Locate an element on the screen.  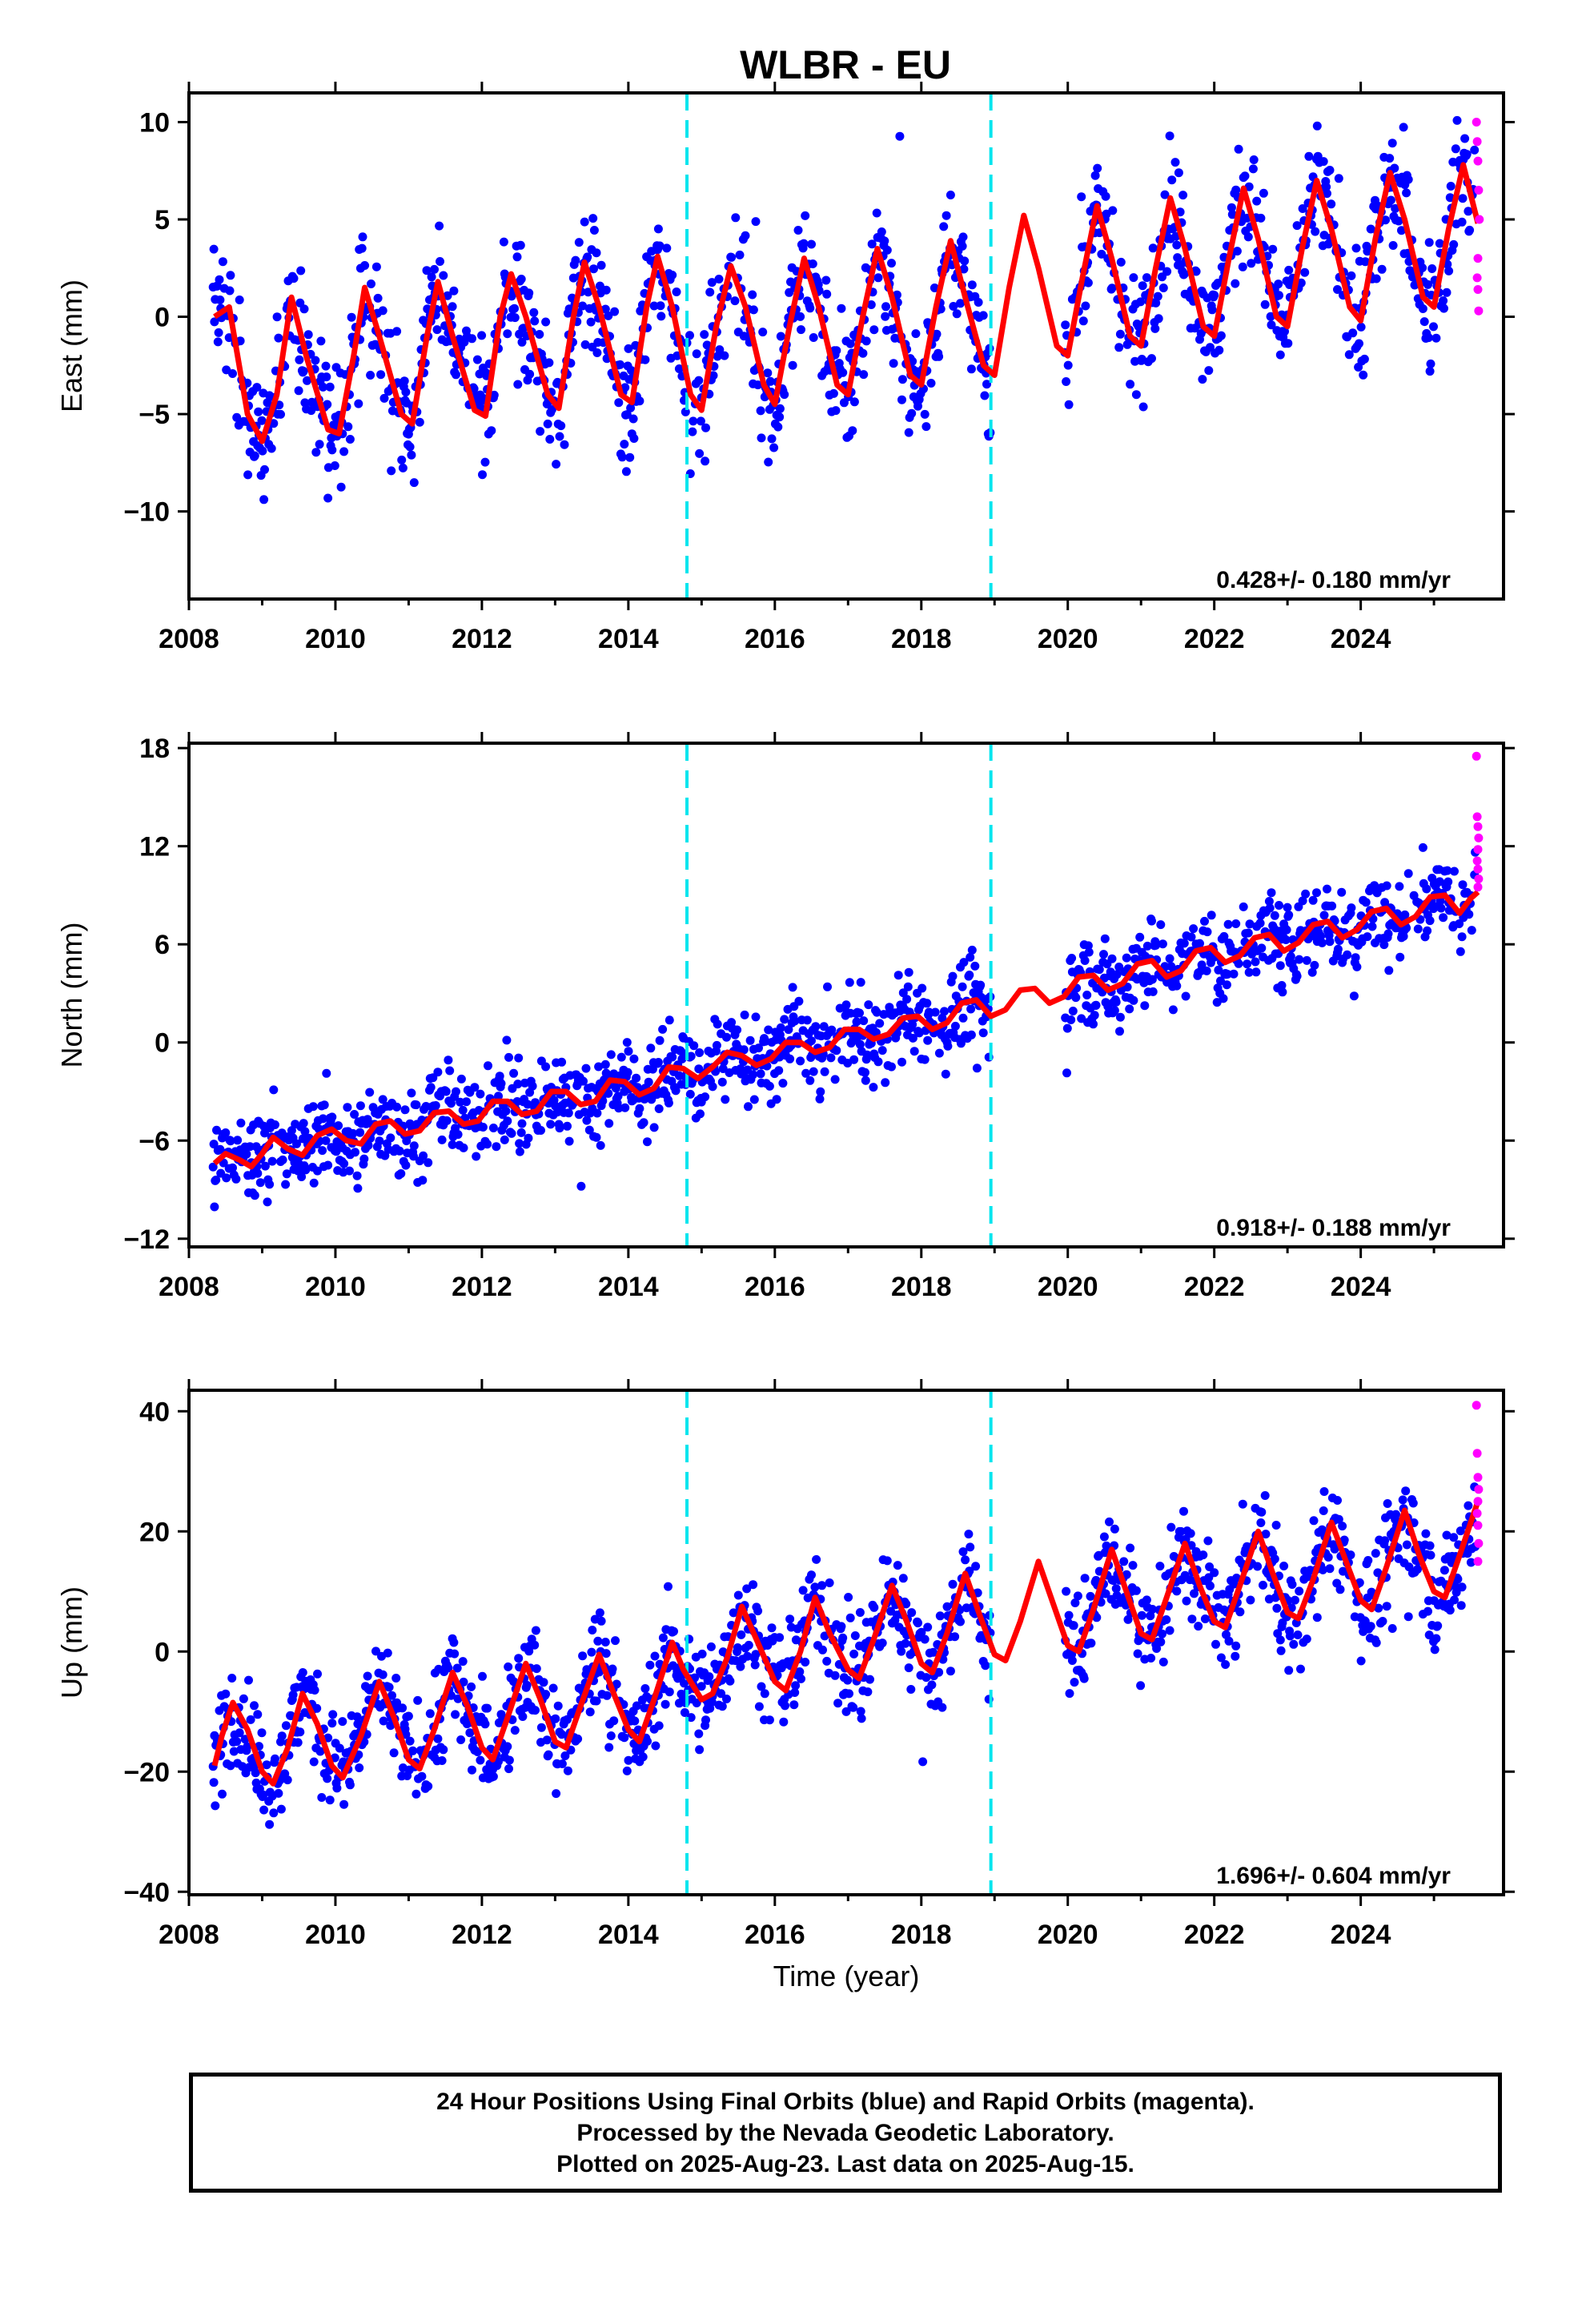
x-tick-label: 2010 is located at coordinates (335, 1935).